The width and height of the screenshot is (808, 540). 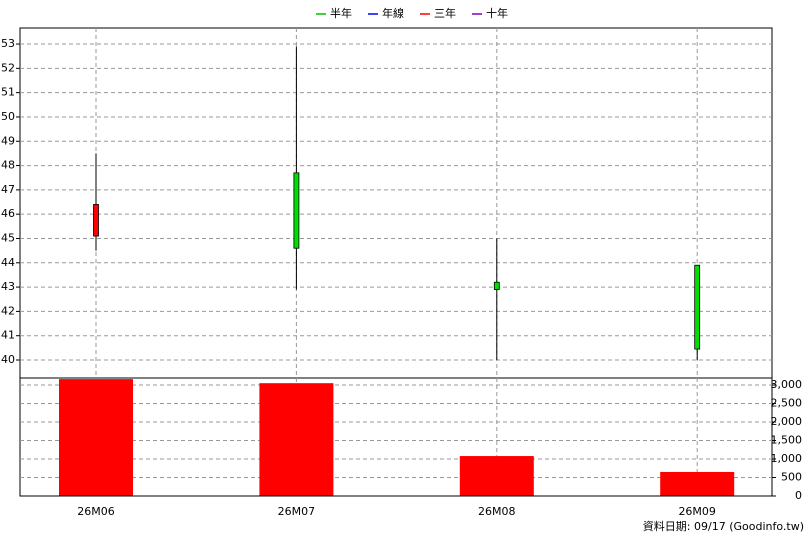 I want to click on y-tick-label: 46, so click(x=8, y=213).